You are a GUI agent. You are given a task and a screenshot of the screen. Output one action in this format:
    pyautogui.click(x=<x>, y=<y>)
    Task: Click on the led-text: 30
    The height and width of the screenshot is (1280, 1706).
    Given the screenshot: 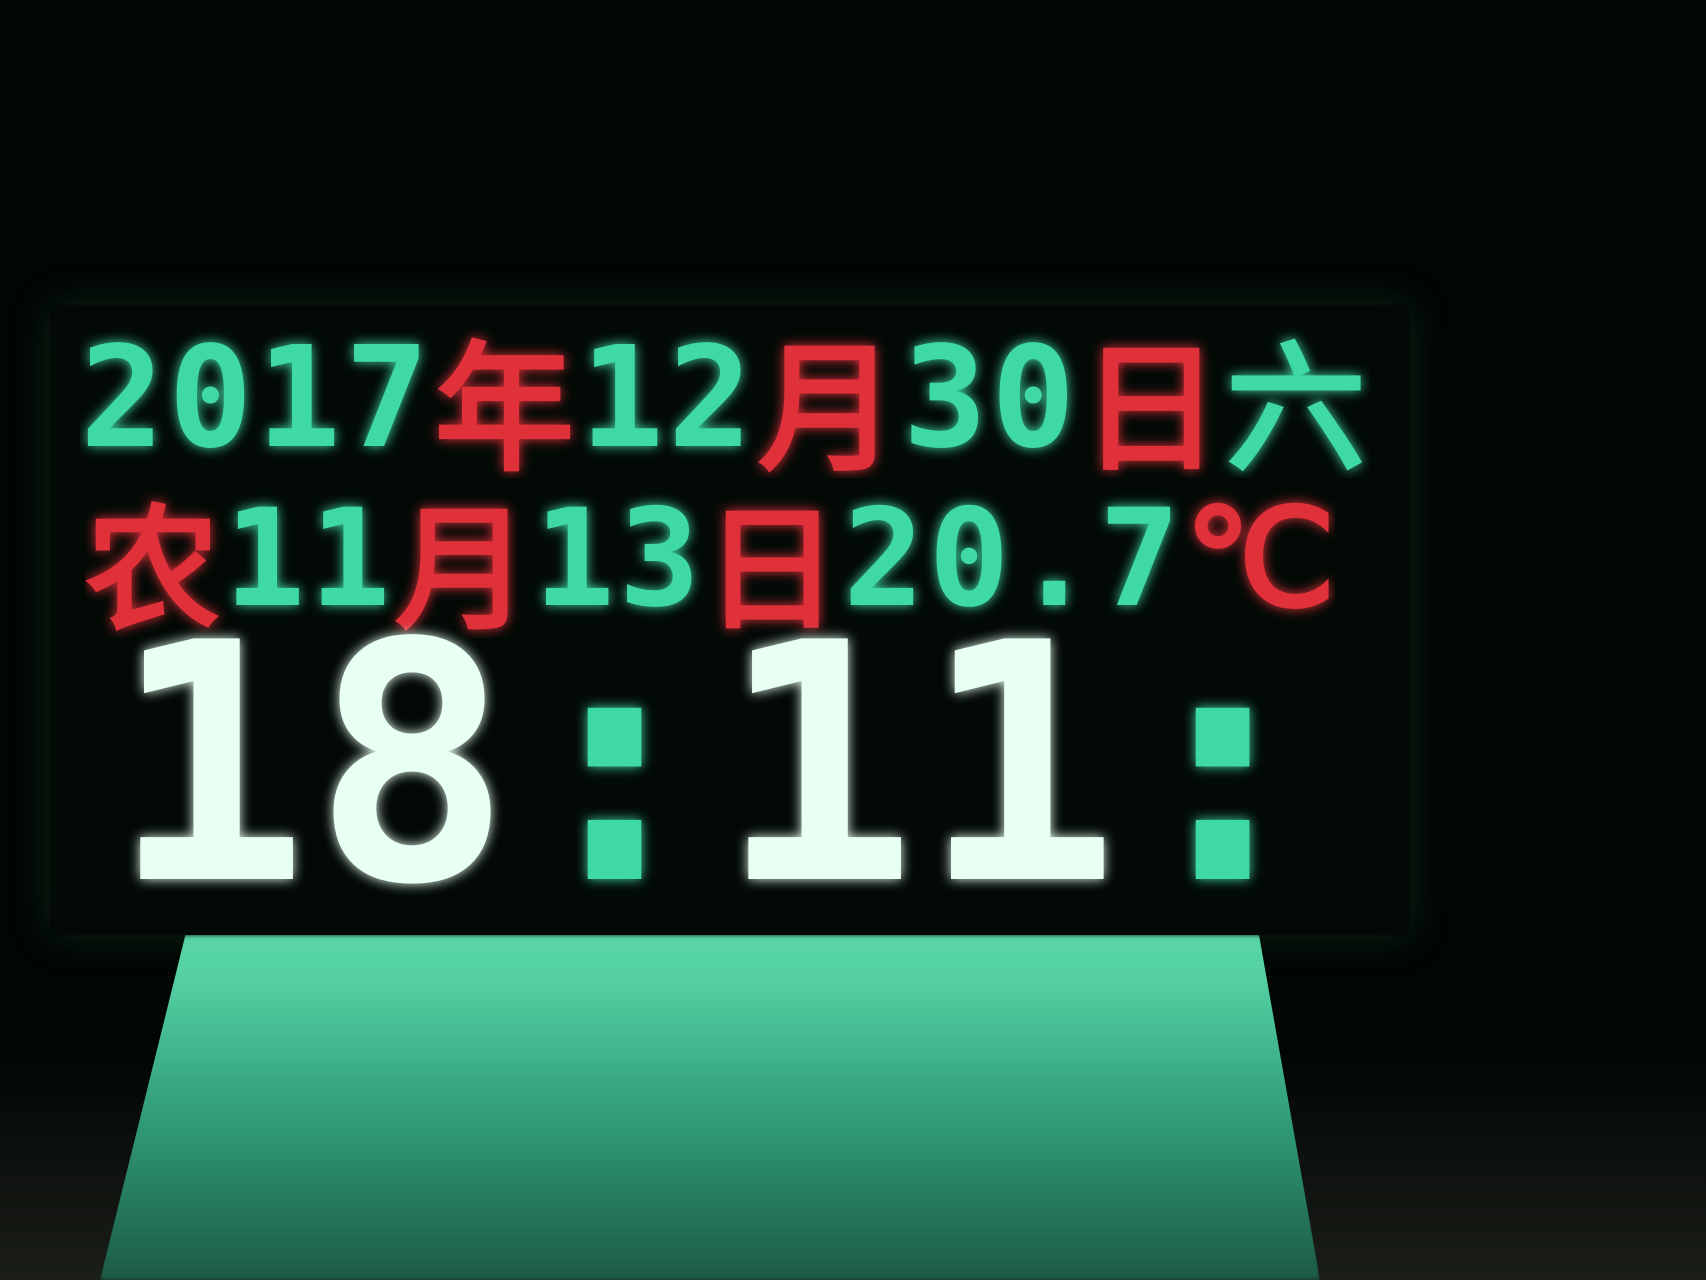 What is the action you would take?
    pyautogui.click(x=991, y=398)
    